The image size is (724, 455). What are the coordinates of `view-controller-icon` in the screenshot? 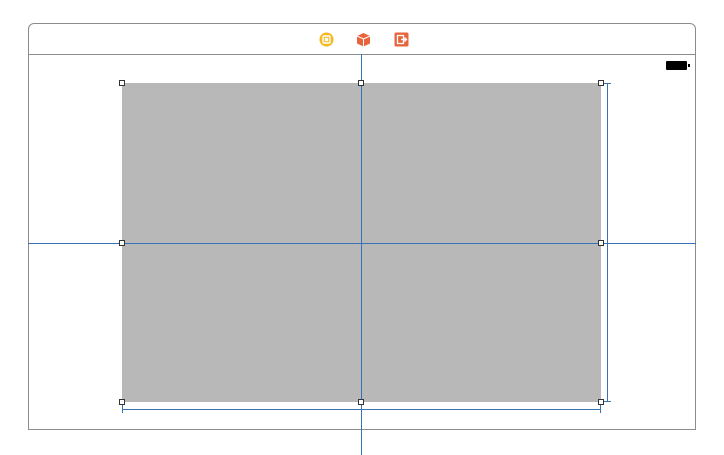 It's located at (326, 39).